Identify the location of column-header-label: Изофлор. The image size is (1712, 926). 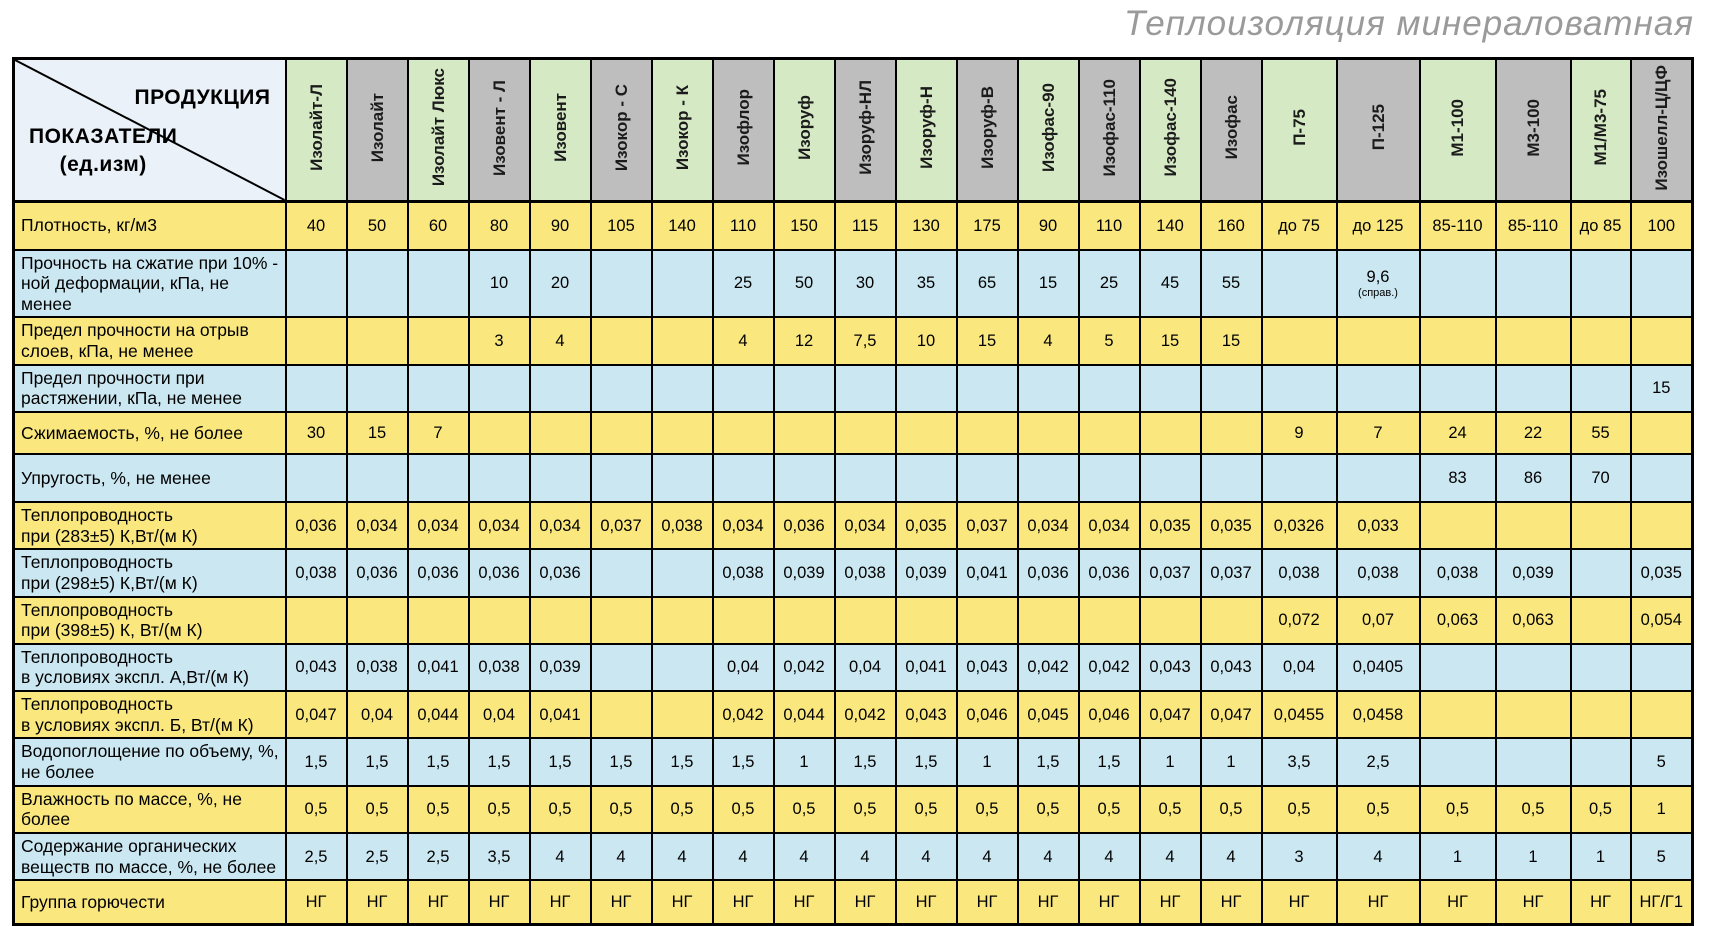
(743, 127).